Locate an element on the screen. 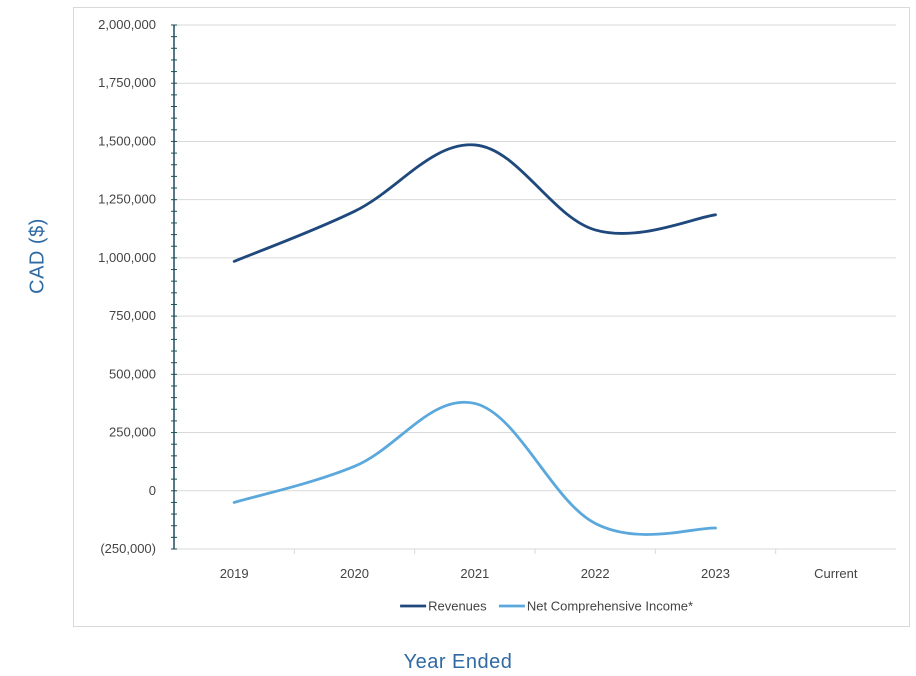  series-line-revenues is located at coordinates (474, 203).